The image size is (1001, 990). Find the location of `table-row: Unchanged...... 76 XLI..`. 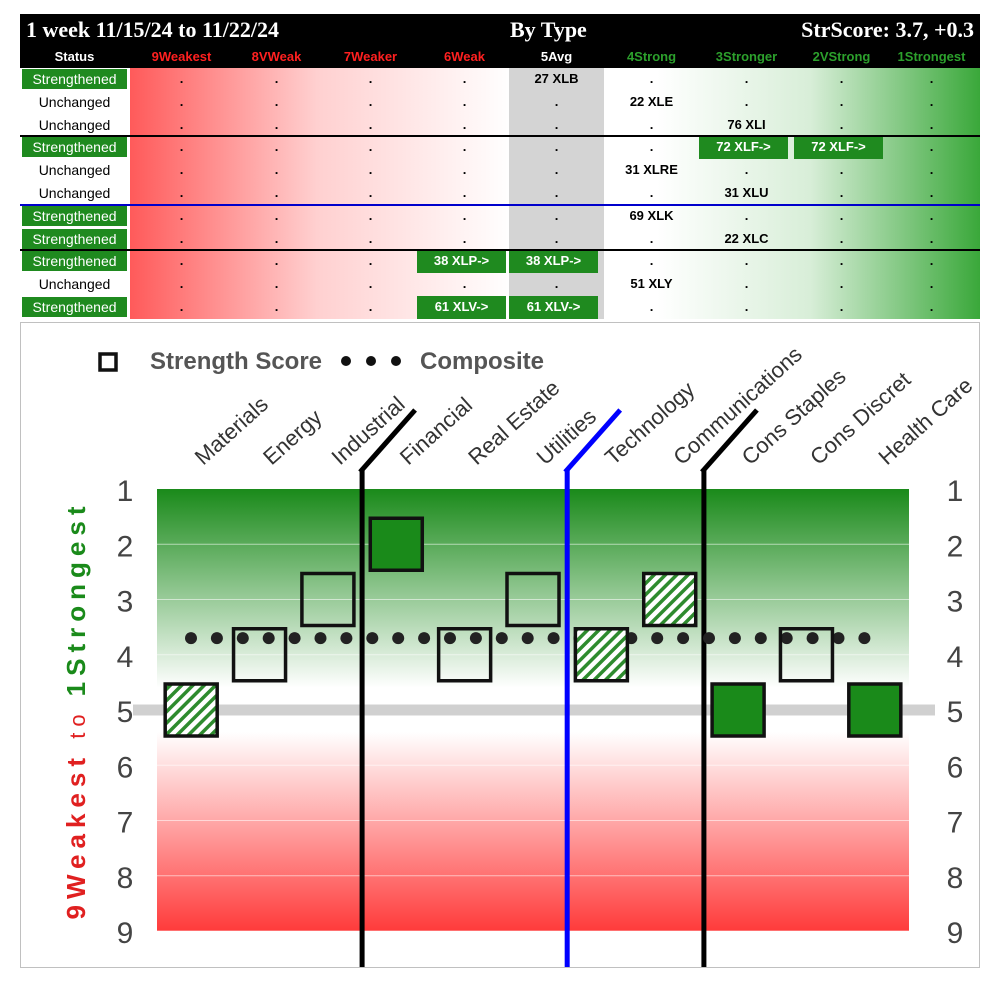

table-row: Unchanged...... 76 XLI.. is located at coordinates (500, 125).